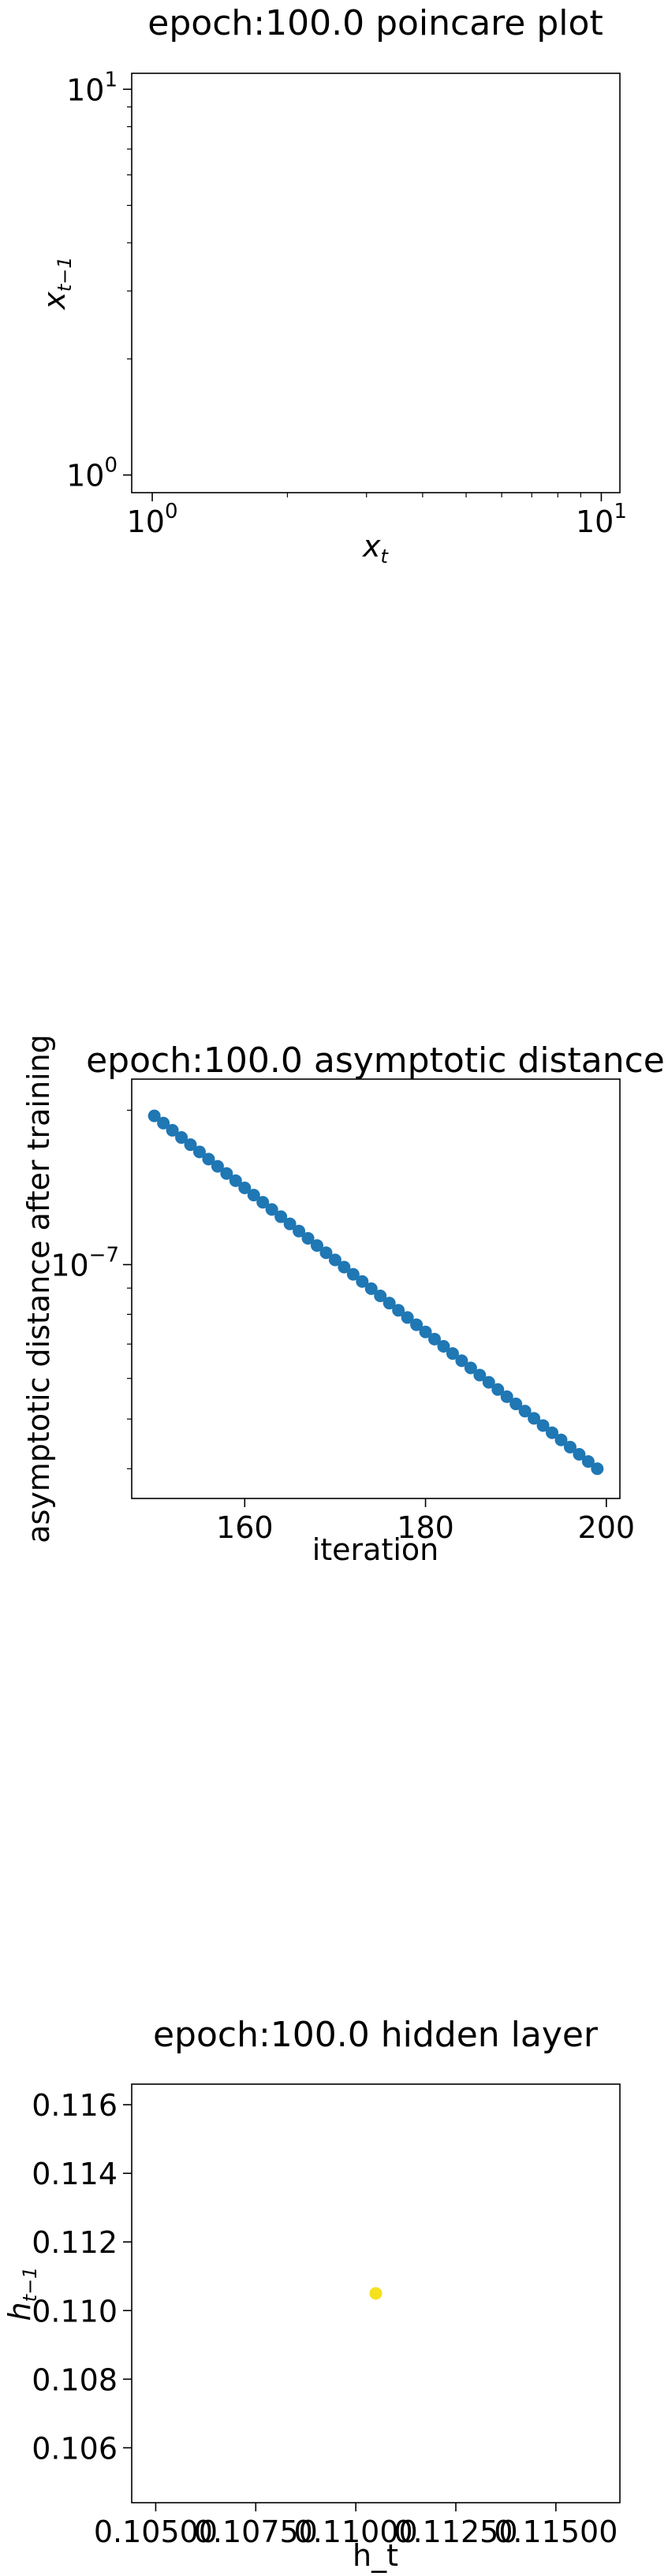 Image resolution: width=668 pixels, height=2576 pixels. What do you see at coordinates (152, 519) in the screenshot?
I see `x-tick-label: 100` at bounding box center [152, 519].